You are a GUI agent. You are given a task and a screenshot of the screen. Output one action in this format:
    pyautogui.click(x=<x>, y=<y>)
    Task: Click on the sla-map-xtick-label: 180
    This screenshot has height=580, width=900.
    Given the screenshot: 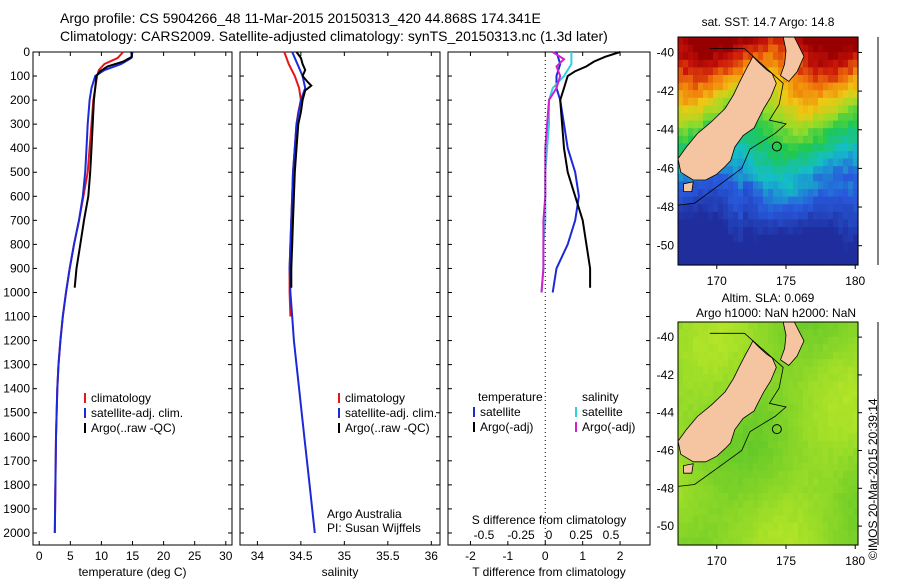 What is the action you would take?
    pyautogui.click(x=855, y=561)
    